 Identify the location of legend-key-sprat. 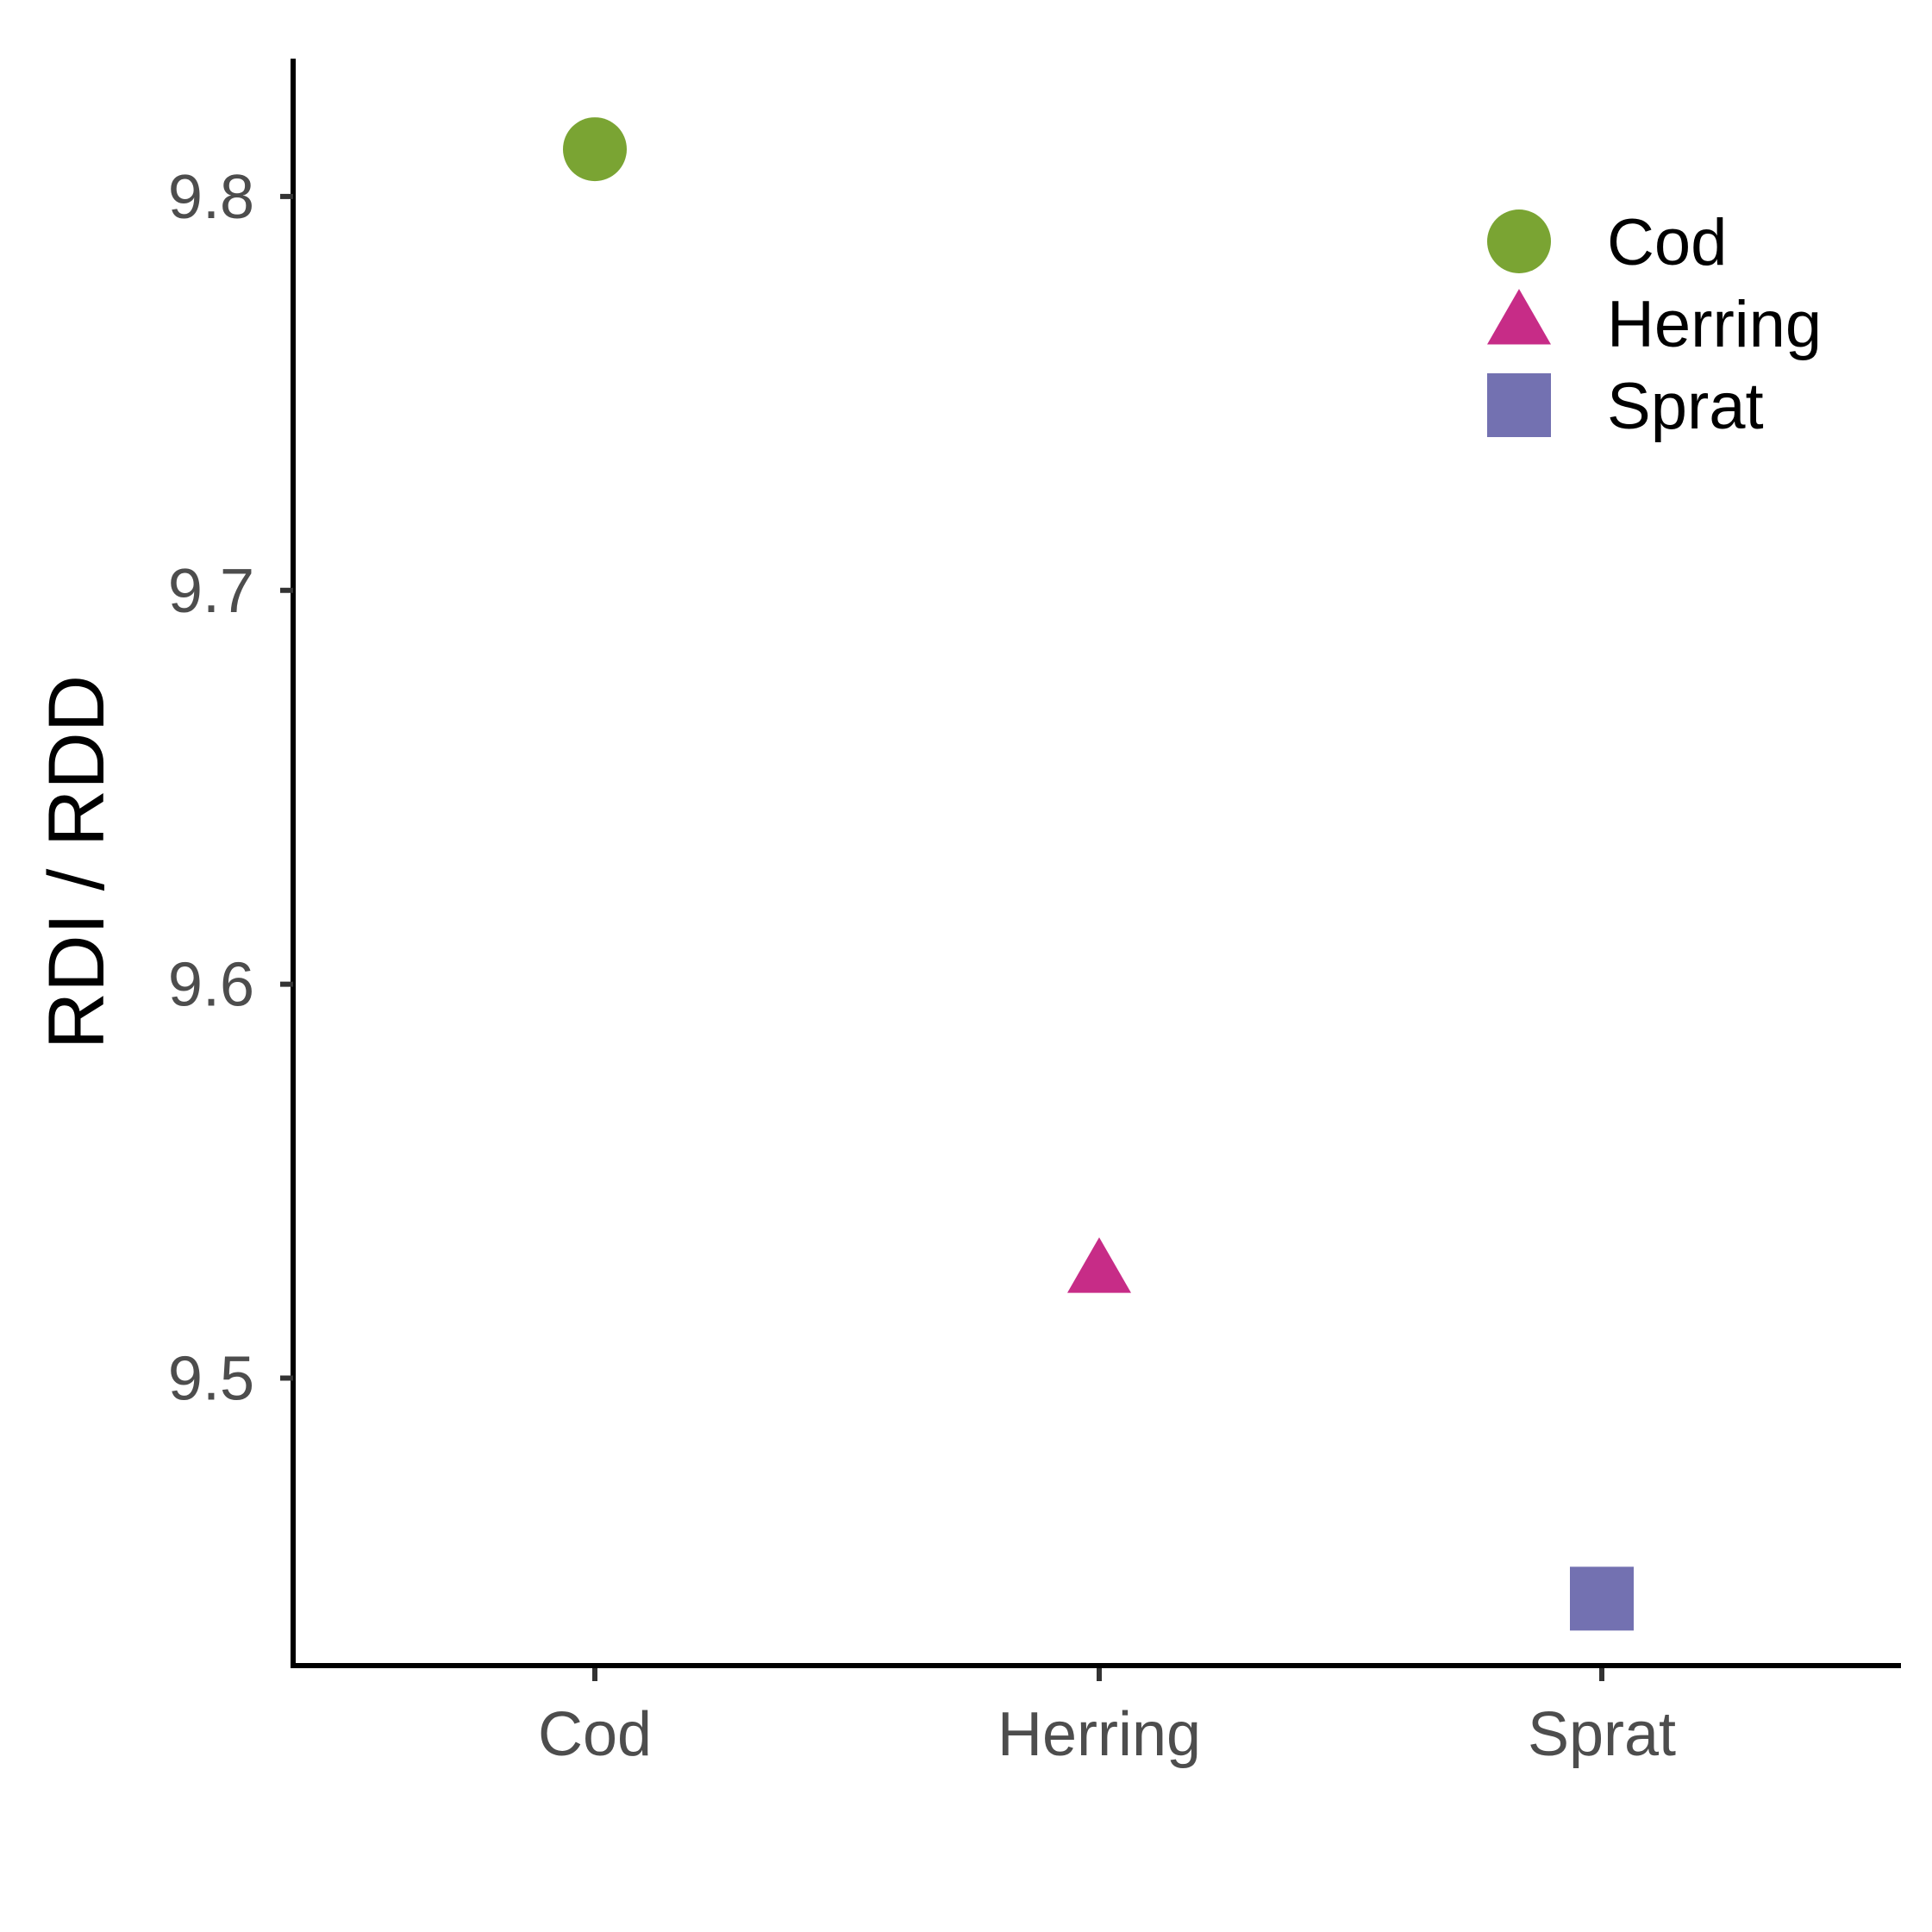
(1519, 405).